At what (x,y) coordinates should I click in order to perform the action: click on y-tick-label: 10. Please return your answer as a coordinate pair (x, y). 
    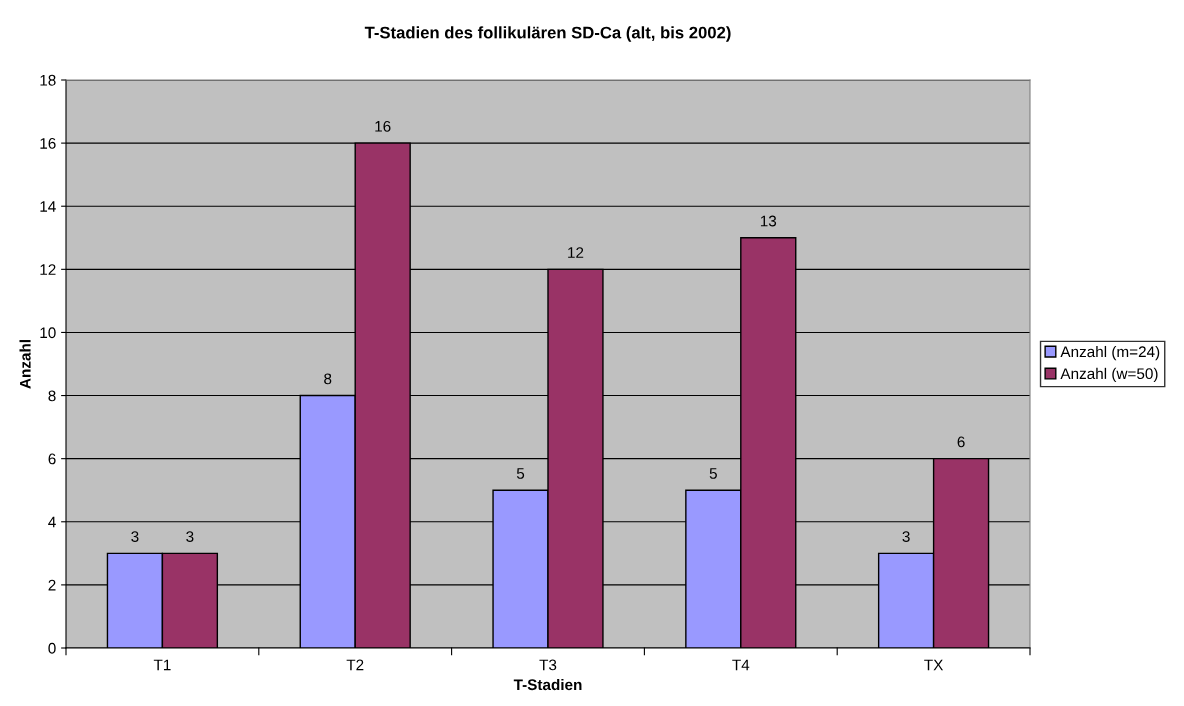
    Looking at the image, I should click on (48, 333).